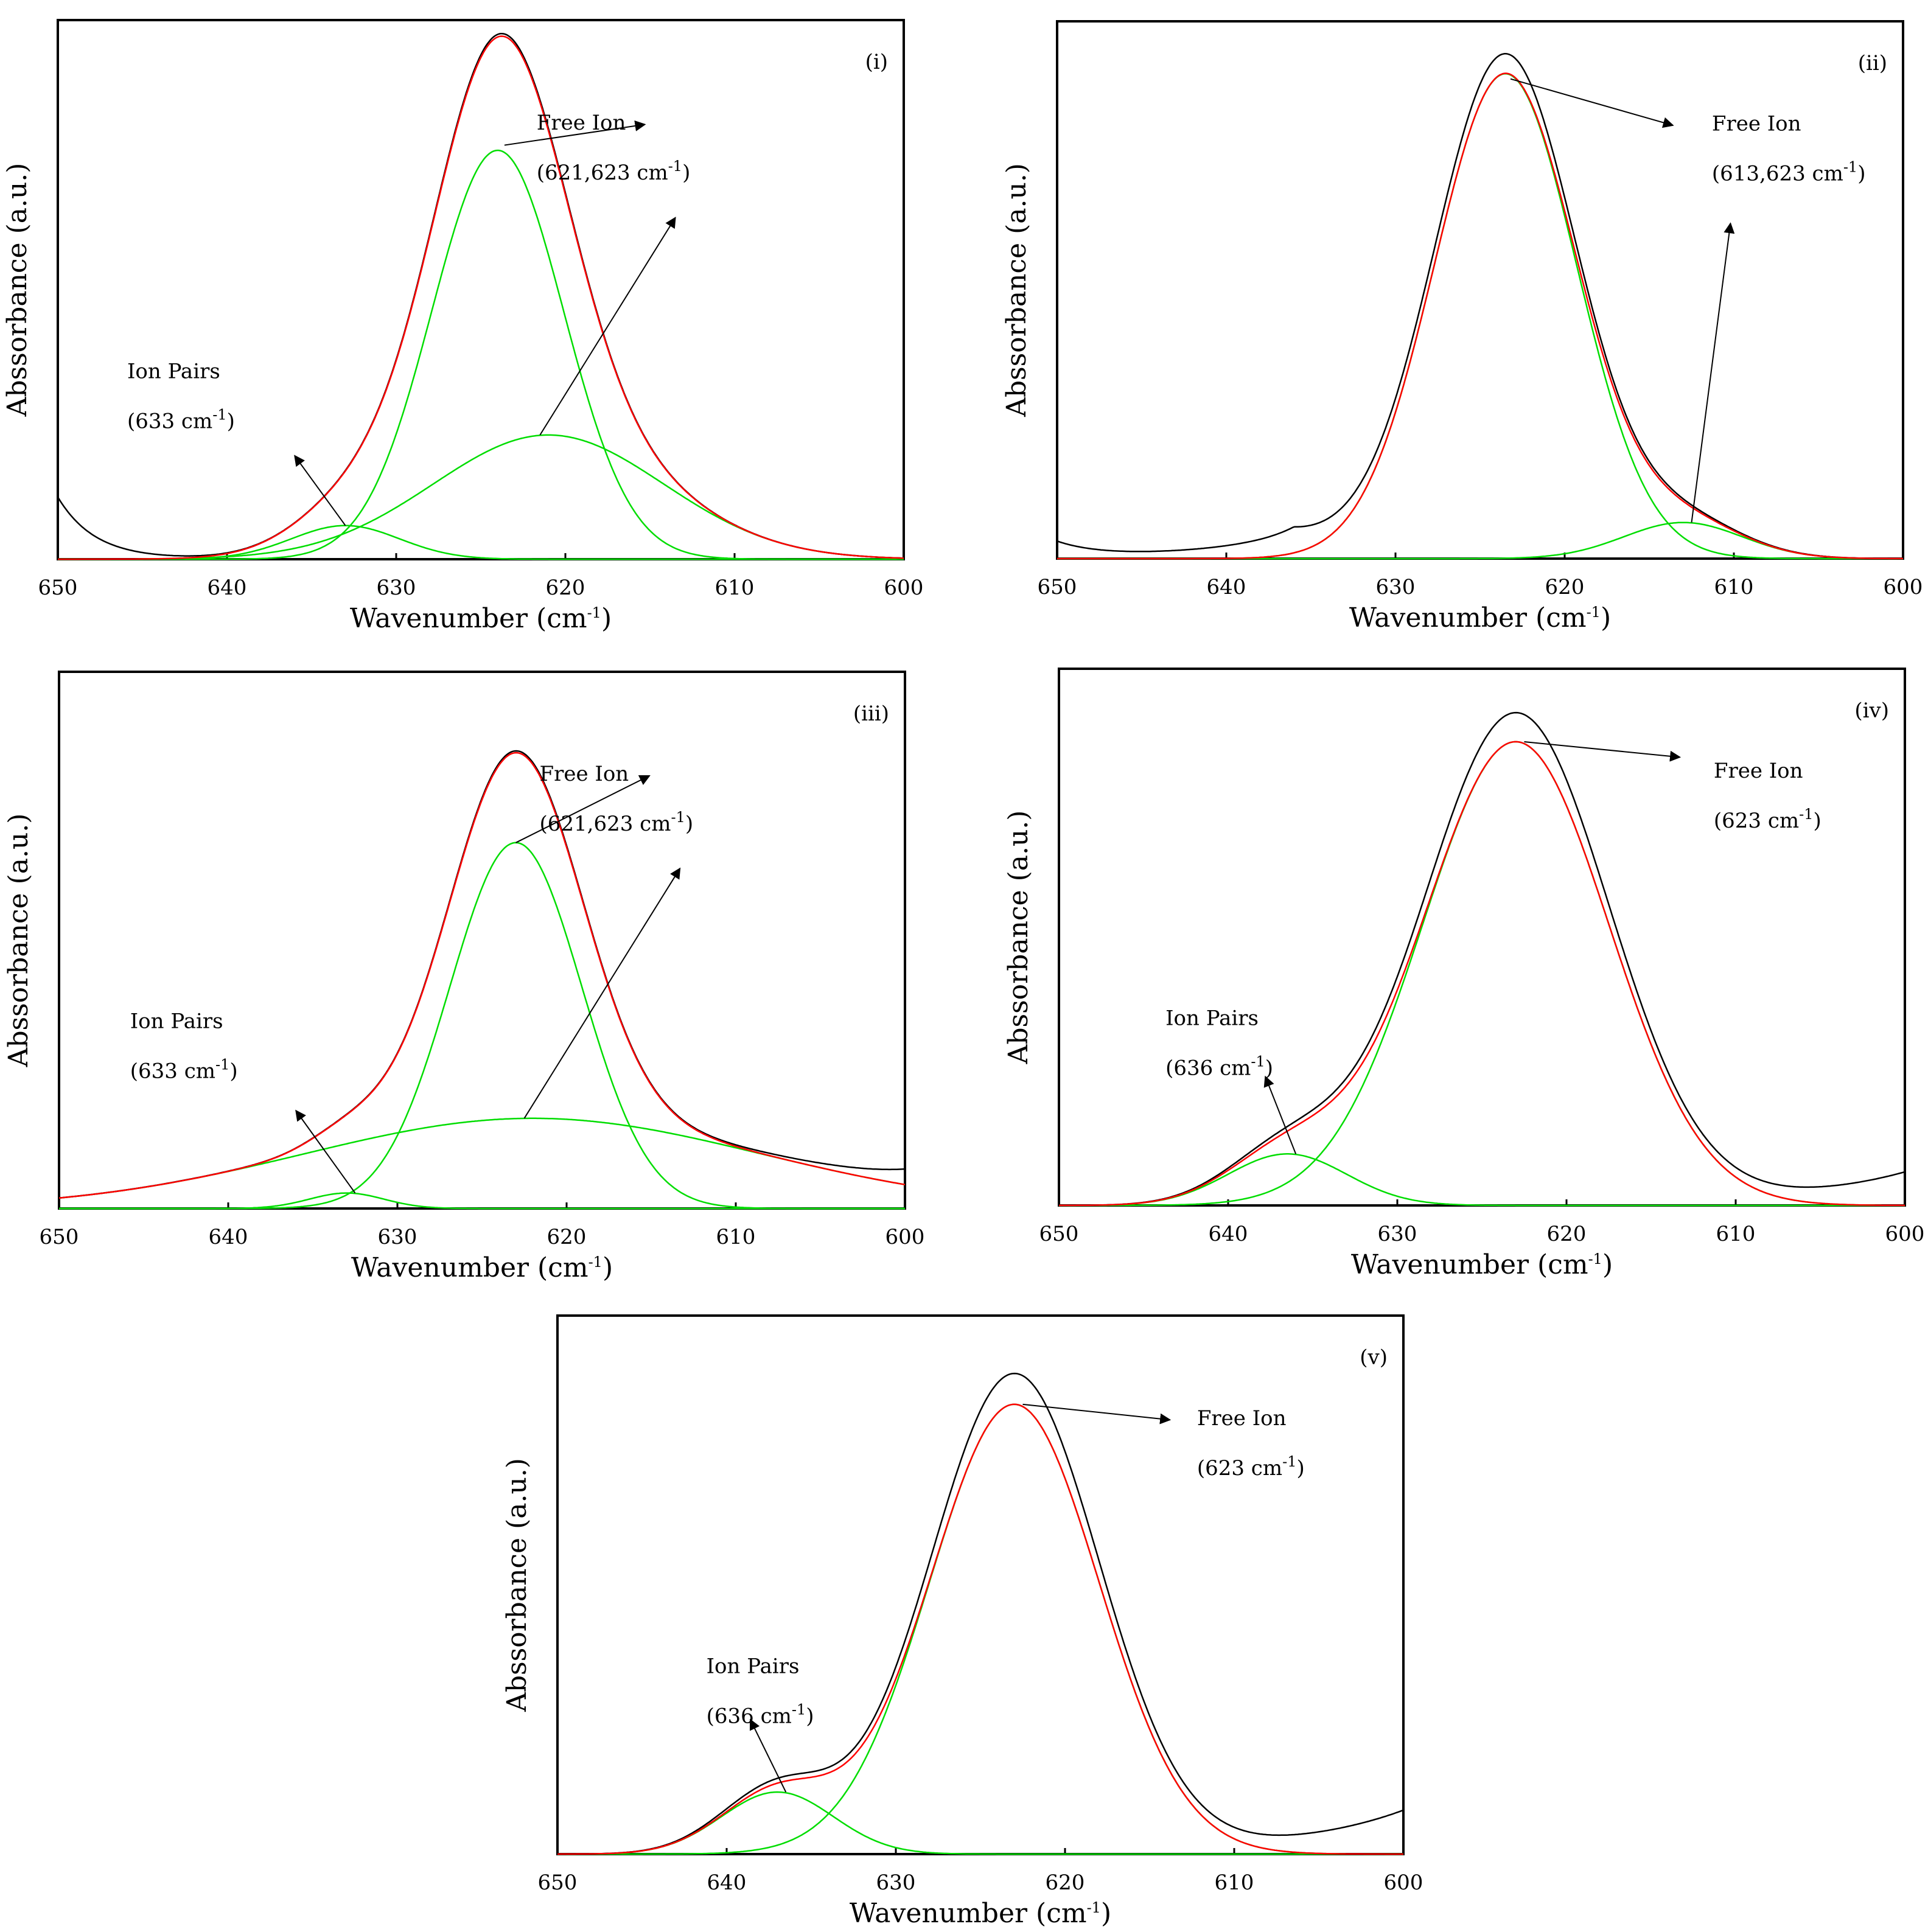 This screenshot has width=1928, height=1932. I want to click on annotation-wavenumber: (613,623 cm-1), so click(1789, 172).